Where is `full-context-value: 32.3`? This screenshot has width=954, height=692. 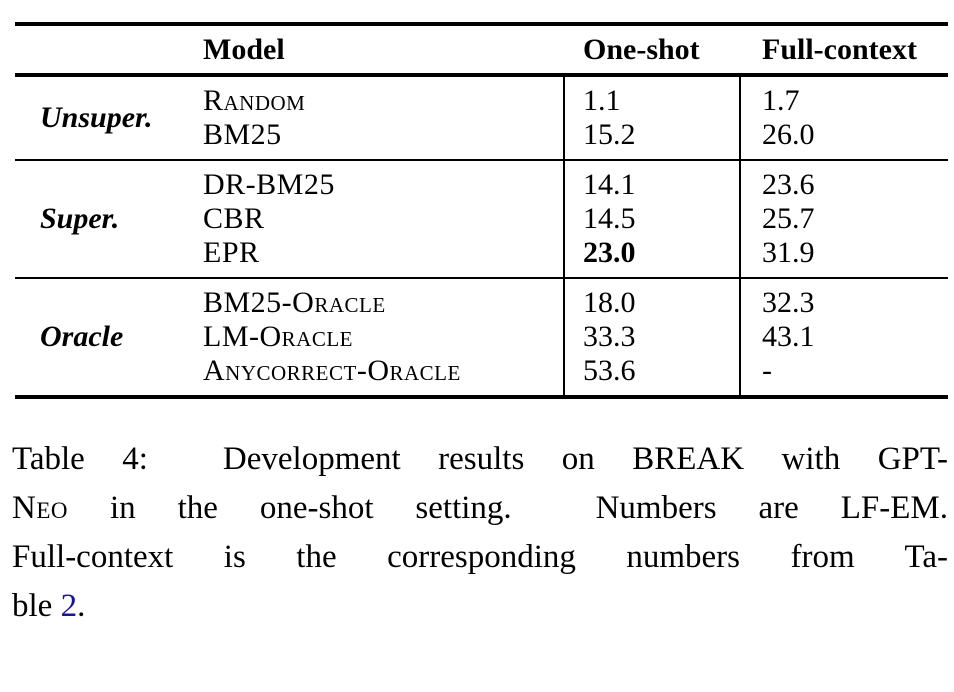
full-context-value: 32.3 is located at coordinates (788, 302).